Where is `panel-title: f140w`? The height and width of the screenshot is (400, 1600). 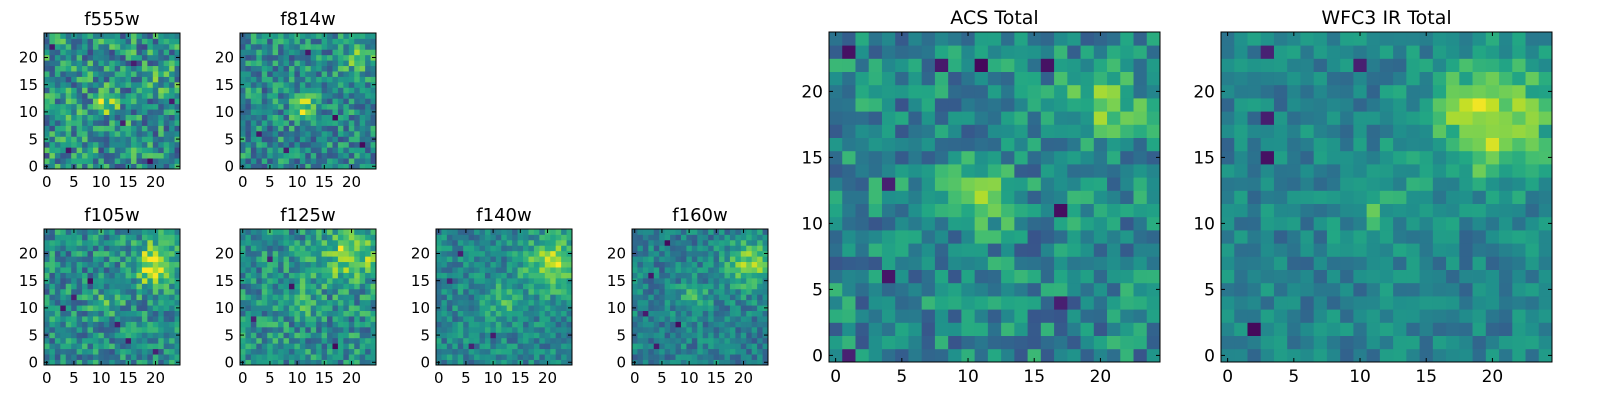 panel-title: f140w is located at coordinates (503, 215).